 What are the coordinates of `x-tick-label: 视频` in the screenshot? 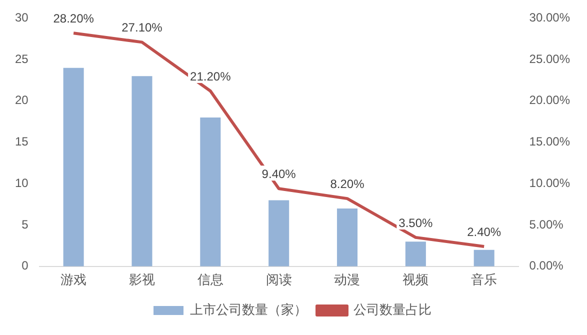 It's located at (415, 279).